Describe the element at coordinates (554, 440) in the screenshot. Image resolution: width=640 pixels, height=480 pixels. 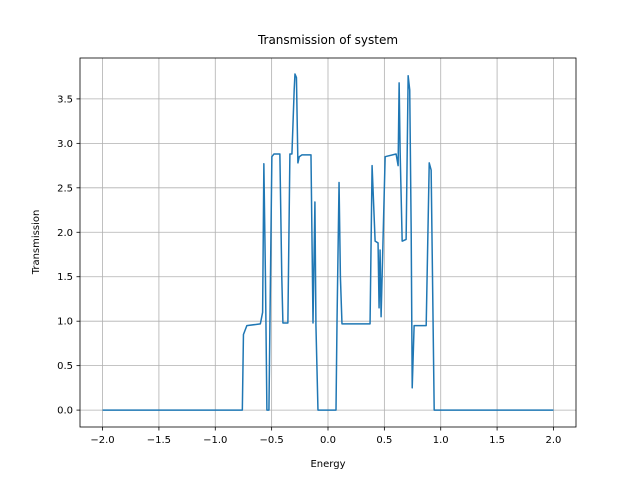
I see `x-tick-label: 2.0` at that location.